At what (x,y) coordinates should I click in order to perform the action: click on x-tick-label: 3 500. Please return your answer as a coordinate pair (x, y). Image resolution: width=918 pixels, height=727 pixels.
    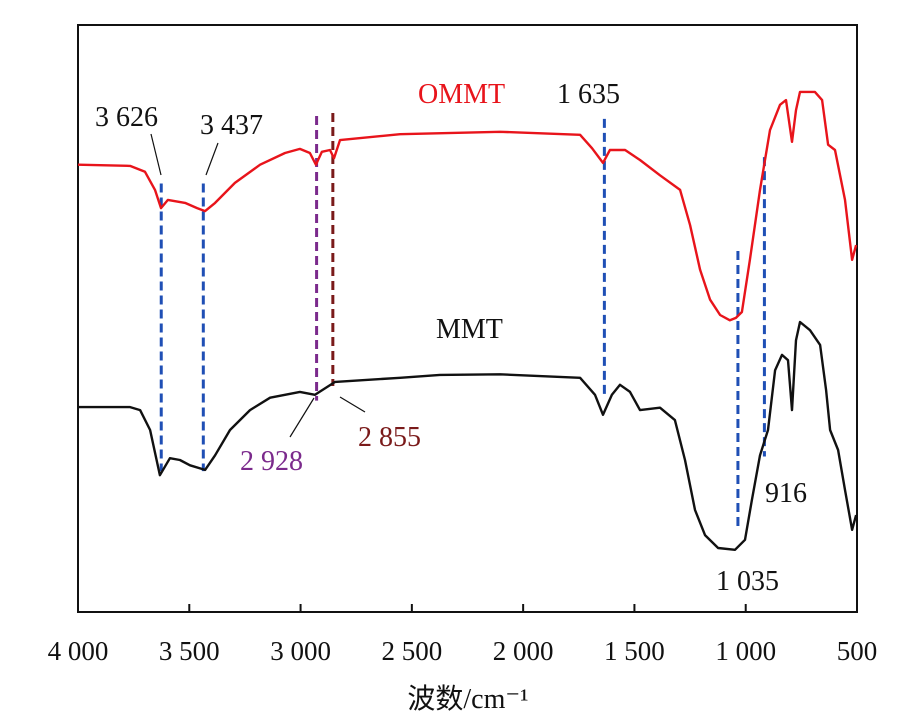
    Looking at the image, I should click on (189, 651).